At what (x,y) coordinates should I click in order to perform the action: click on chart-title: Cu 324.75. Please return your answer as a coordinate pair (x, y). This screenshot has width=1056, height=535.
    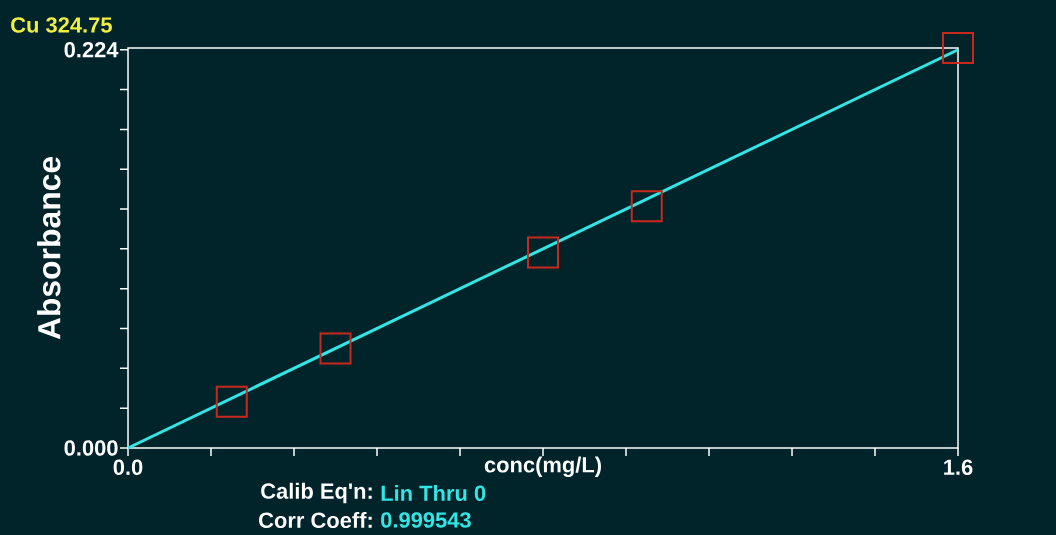
    Looking at the image, I should click on (61, 25).